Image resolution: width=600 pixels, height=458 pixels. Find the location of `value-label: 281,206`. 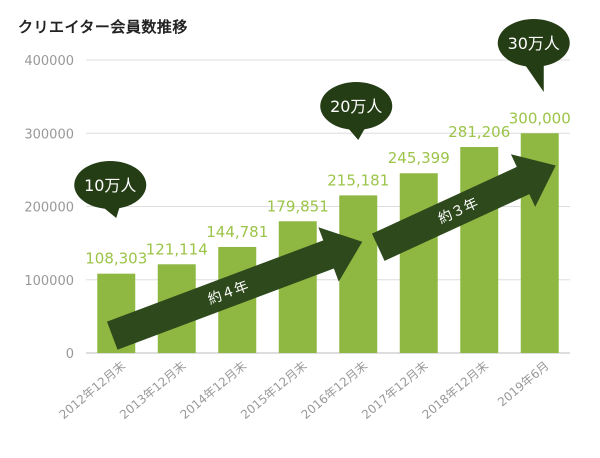

value-label: 281,206 is located at coordinates (479, 132).